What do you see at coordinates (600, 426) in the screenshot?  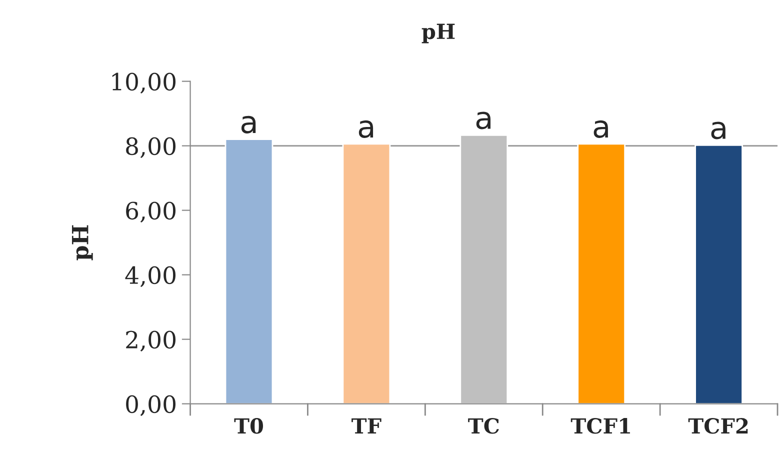 I see `x-tick-label: TCF1` at bounding box center [600, 426].